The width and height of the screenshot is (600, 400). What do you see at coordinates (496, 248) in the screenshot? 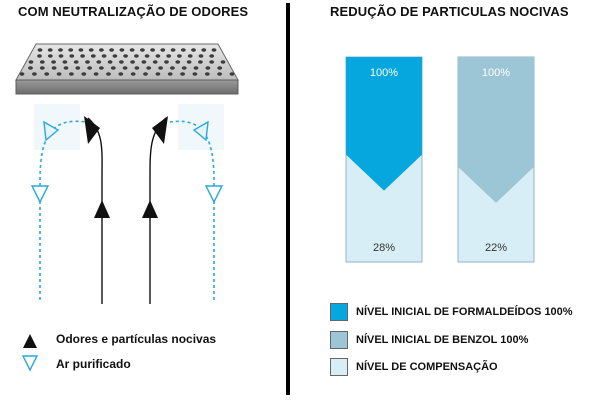
I see `bar-compensation-label-1: 22%` at bounding box center [496, 248].